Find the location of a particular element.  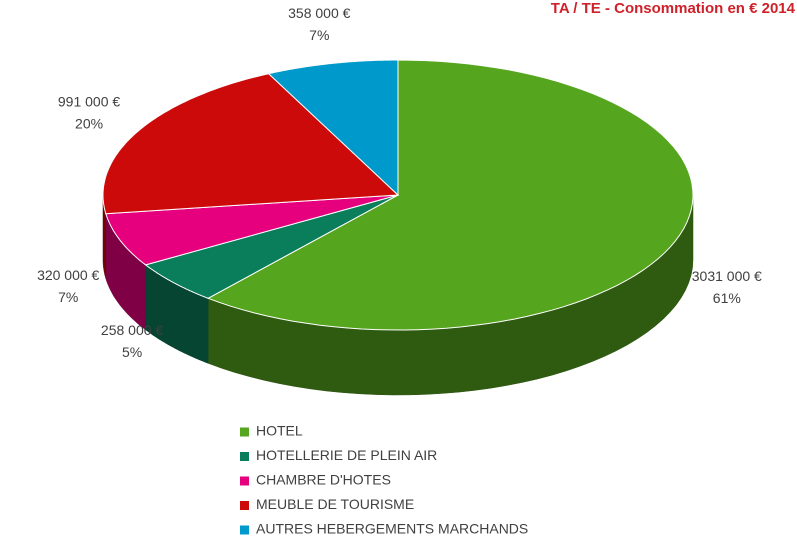

percent-label: 20% is located at coordinates (89, 123).